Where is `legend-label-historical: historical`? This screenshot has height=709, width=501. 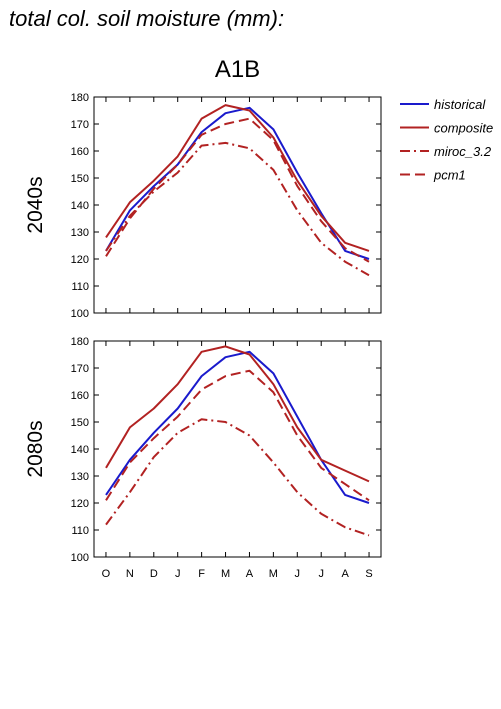
legend-label-historical: historical is located at coordinates (460, 104).